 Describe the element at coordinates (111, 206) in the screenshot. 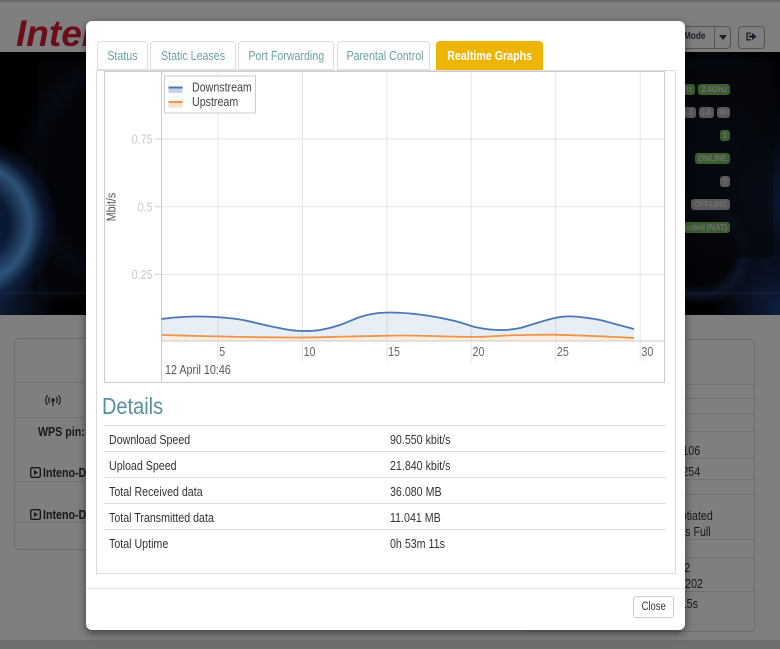

I see `svg-text: Mbit/s` at that location.